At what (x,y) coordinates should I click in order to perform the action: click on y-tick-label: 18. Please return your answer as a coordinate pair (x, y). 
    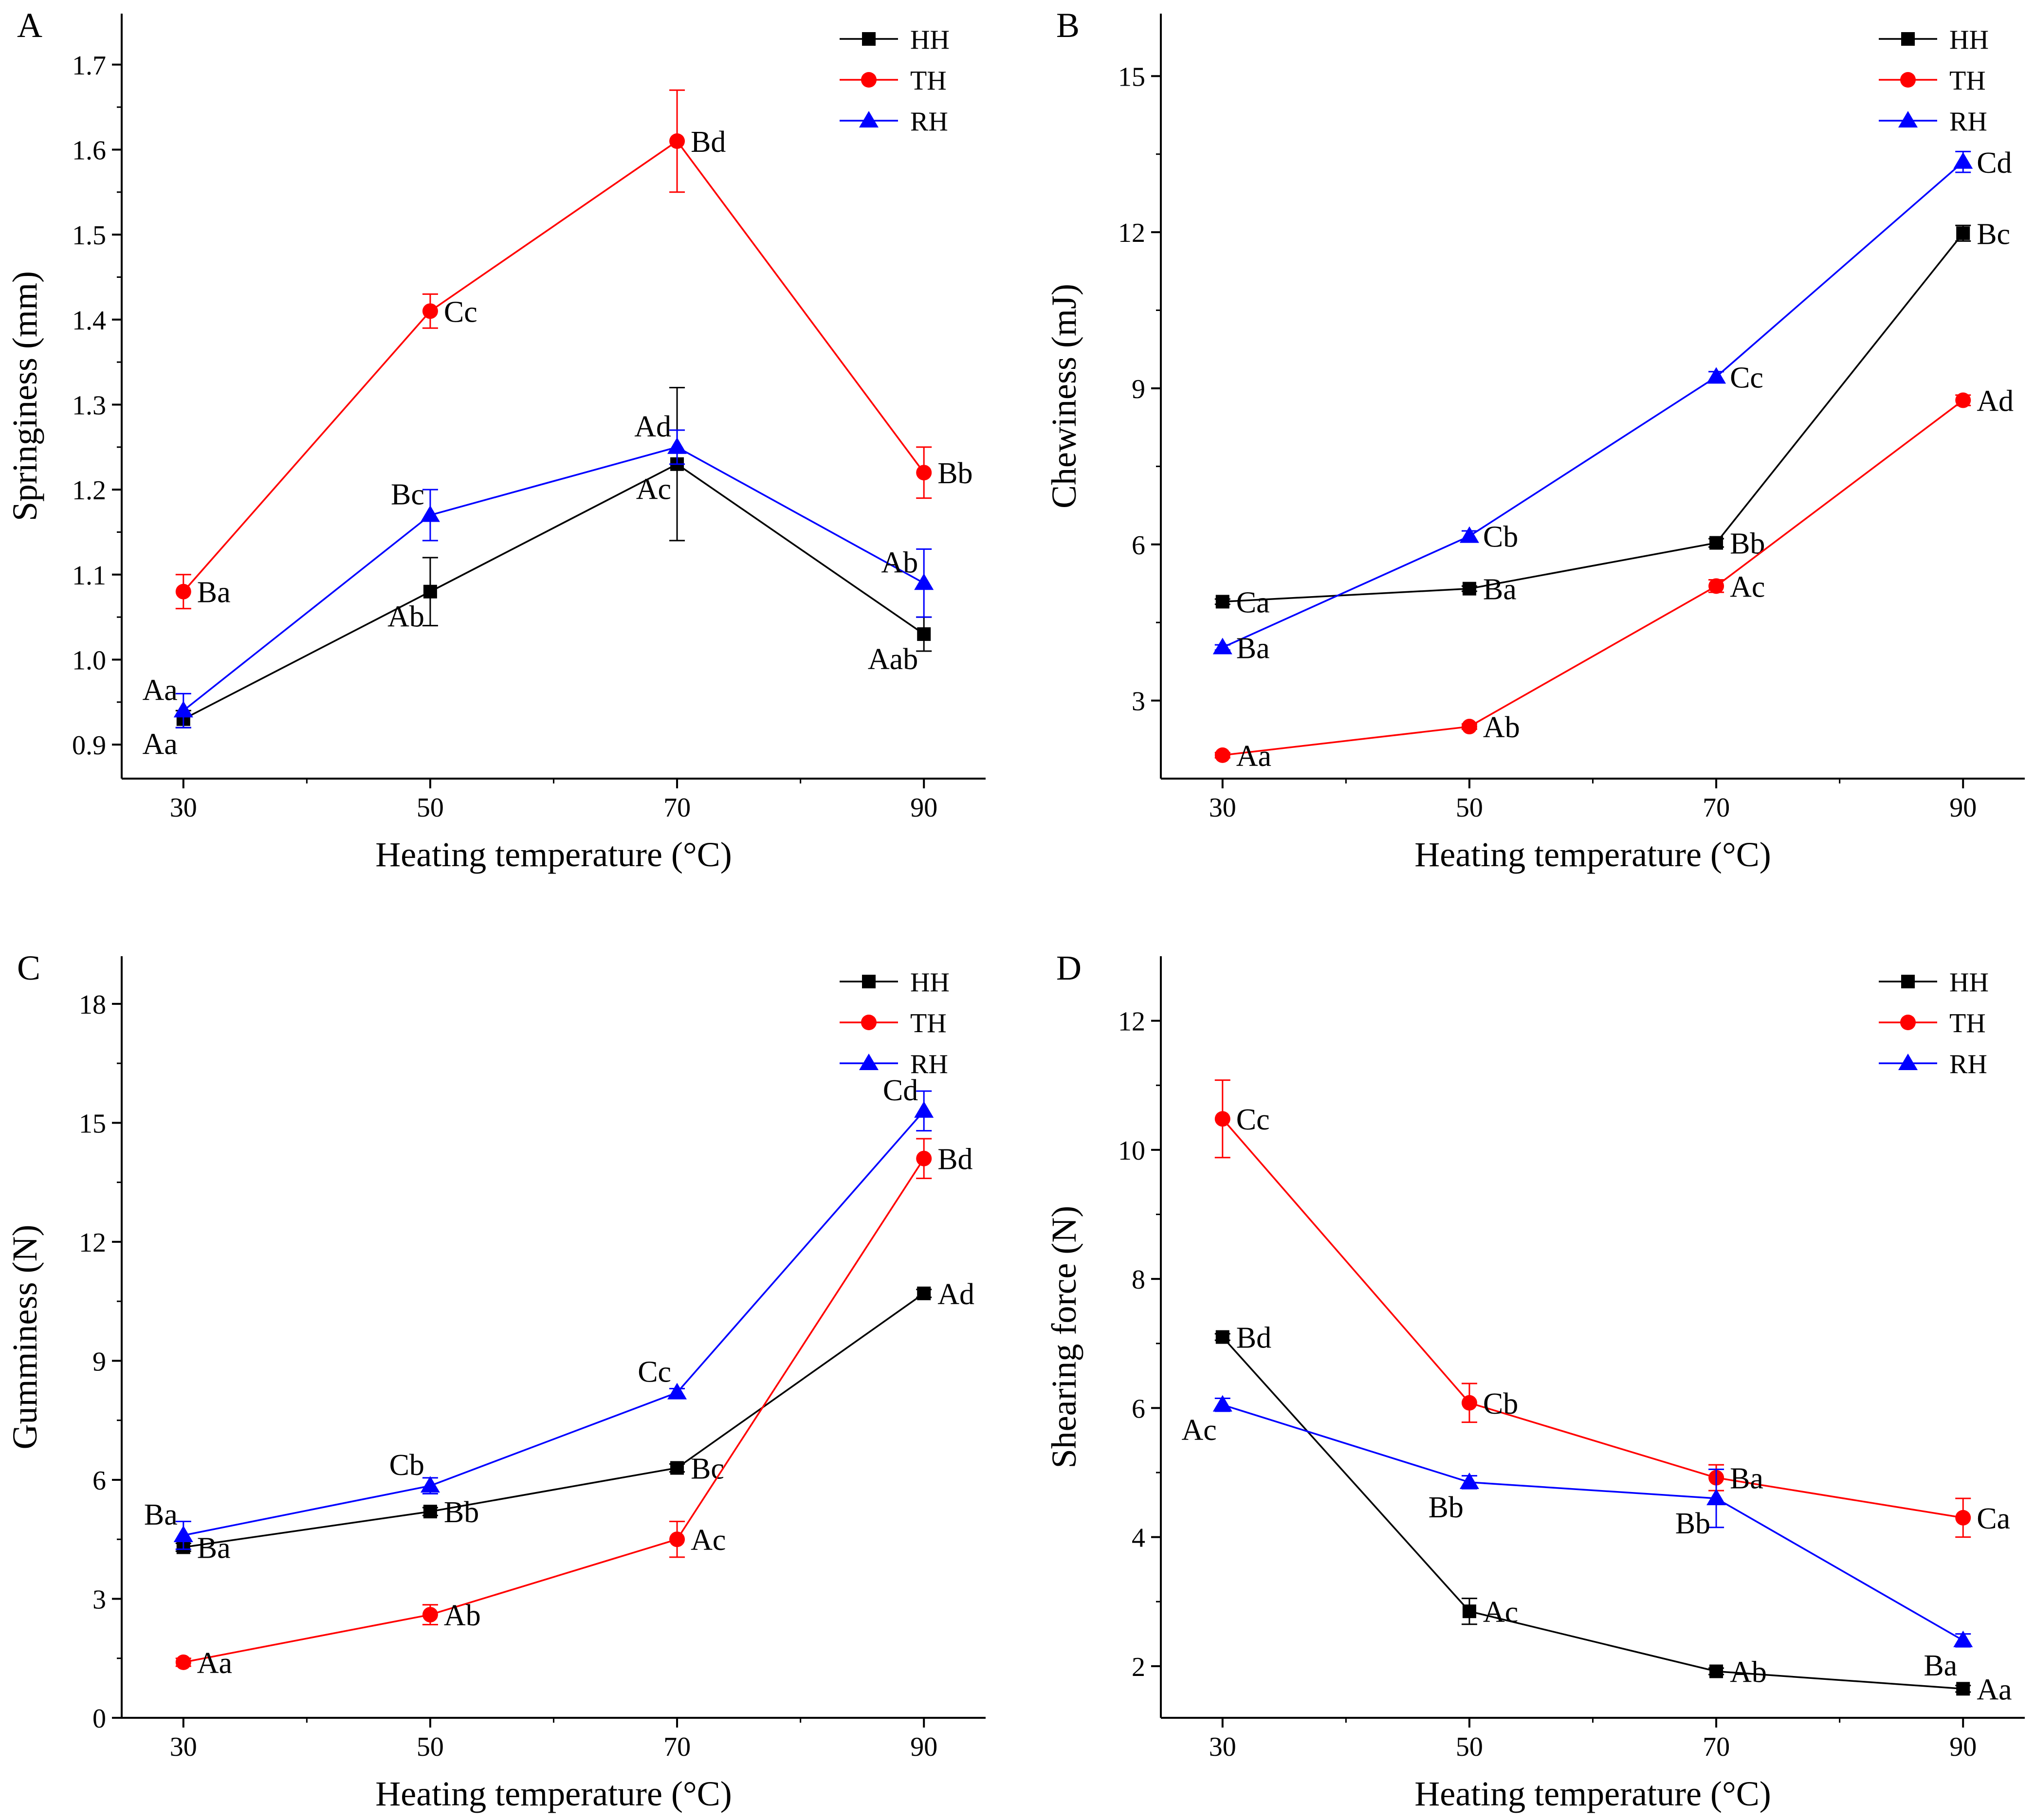
    Looking at the image, I should click on (92, 1005).